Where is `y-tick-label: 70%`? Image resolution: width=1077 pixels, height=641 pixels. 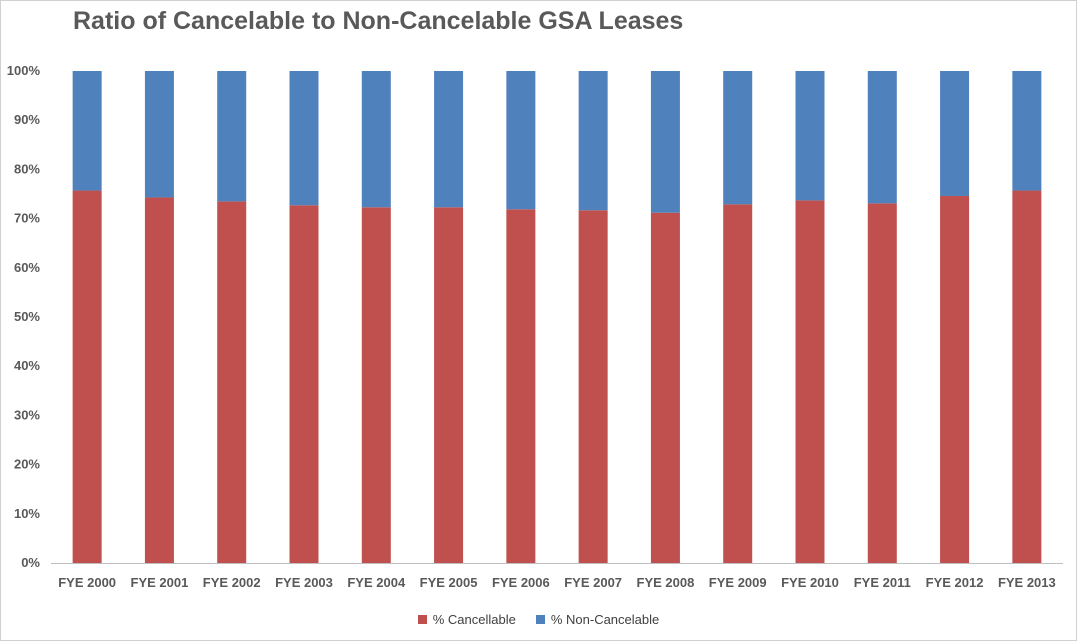
y-tick-label: 70% is located at coordinates (27, 218).